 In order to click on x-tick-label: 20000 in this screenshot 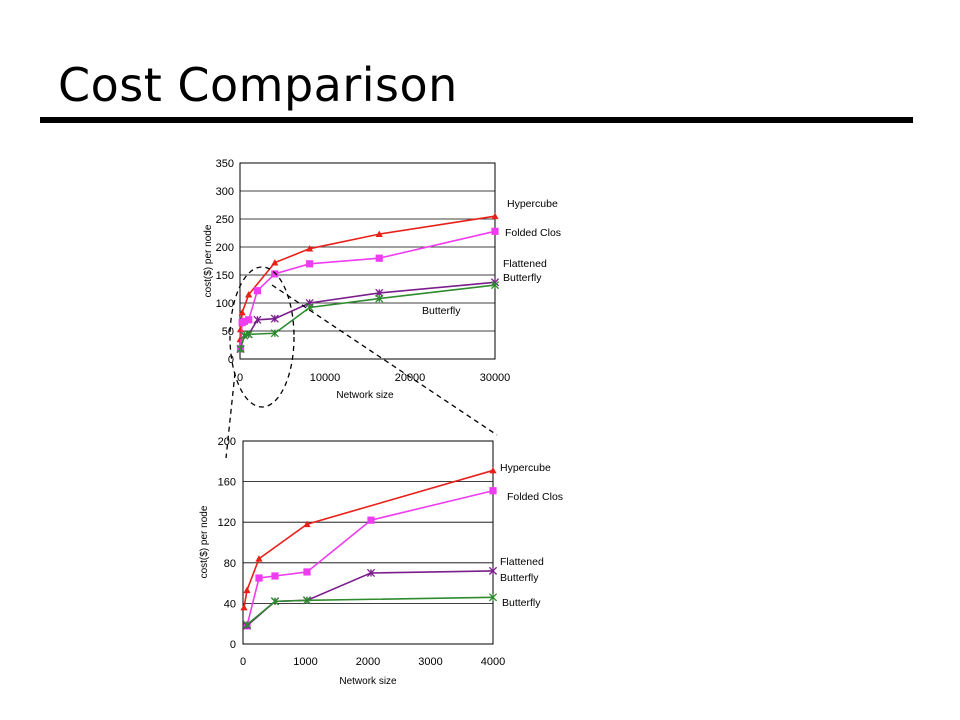, I will do `click(410, 378)`.